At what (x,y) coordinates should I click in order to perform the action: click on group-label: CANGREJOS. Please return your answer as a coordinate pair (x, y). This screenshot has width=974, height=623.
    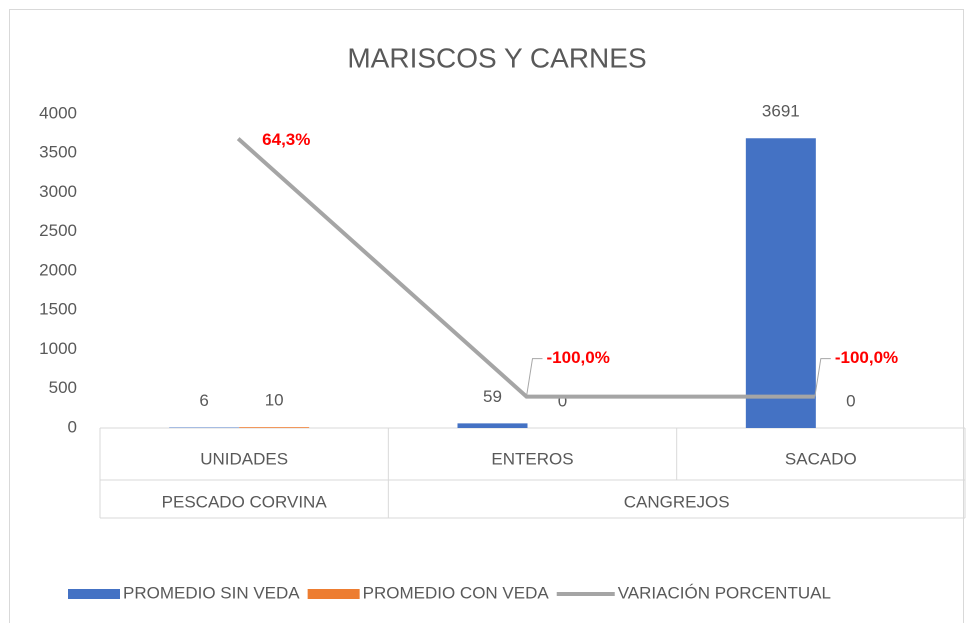
    Looking at the image, I should click on (677, 501).